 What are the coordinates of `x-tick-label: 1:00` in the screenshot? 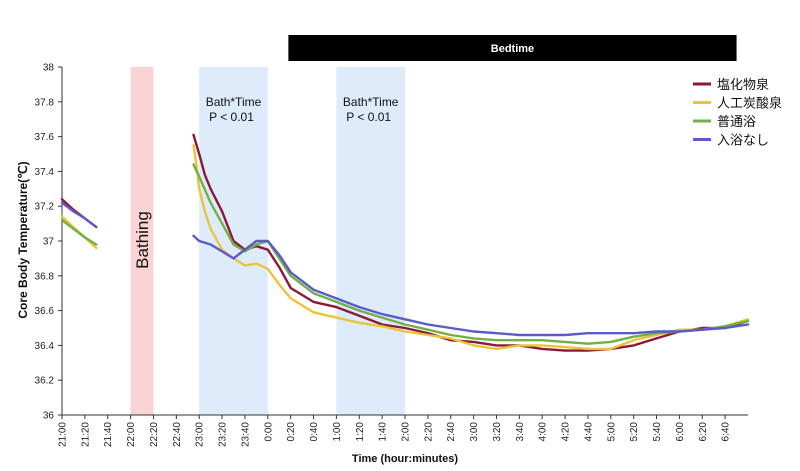 It's located at (337, 432).